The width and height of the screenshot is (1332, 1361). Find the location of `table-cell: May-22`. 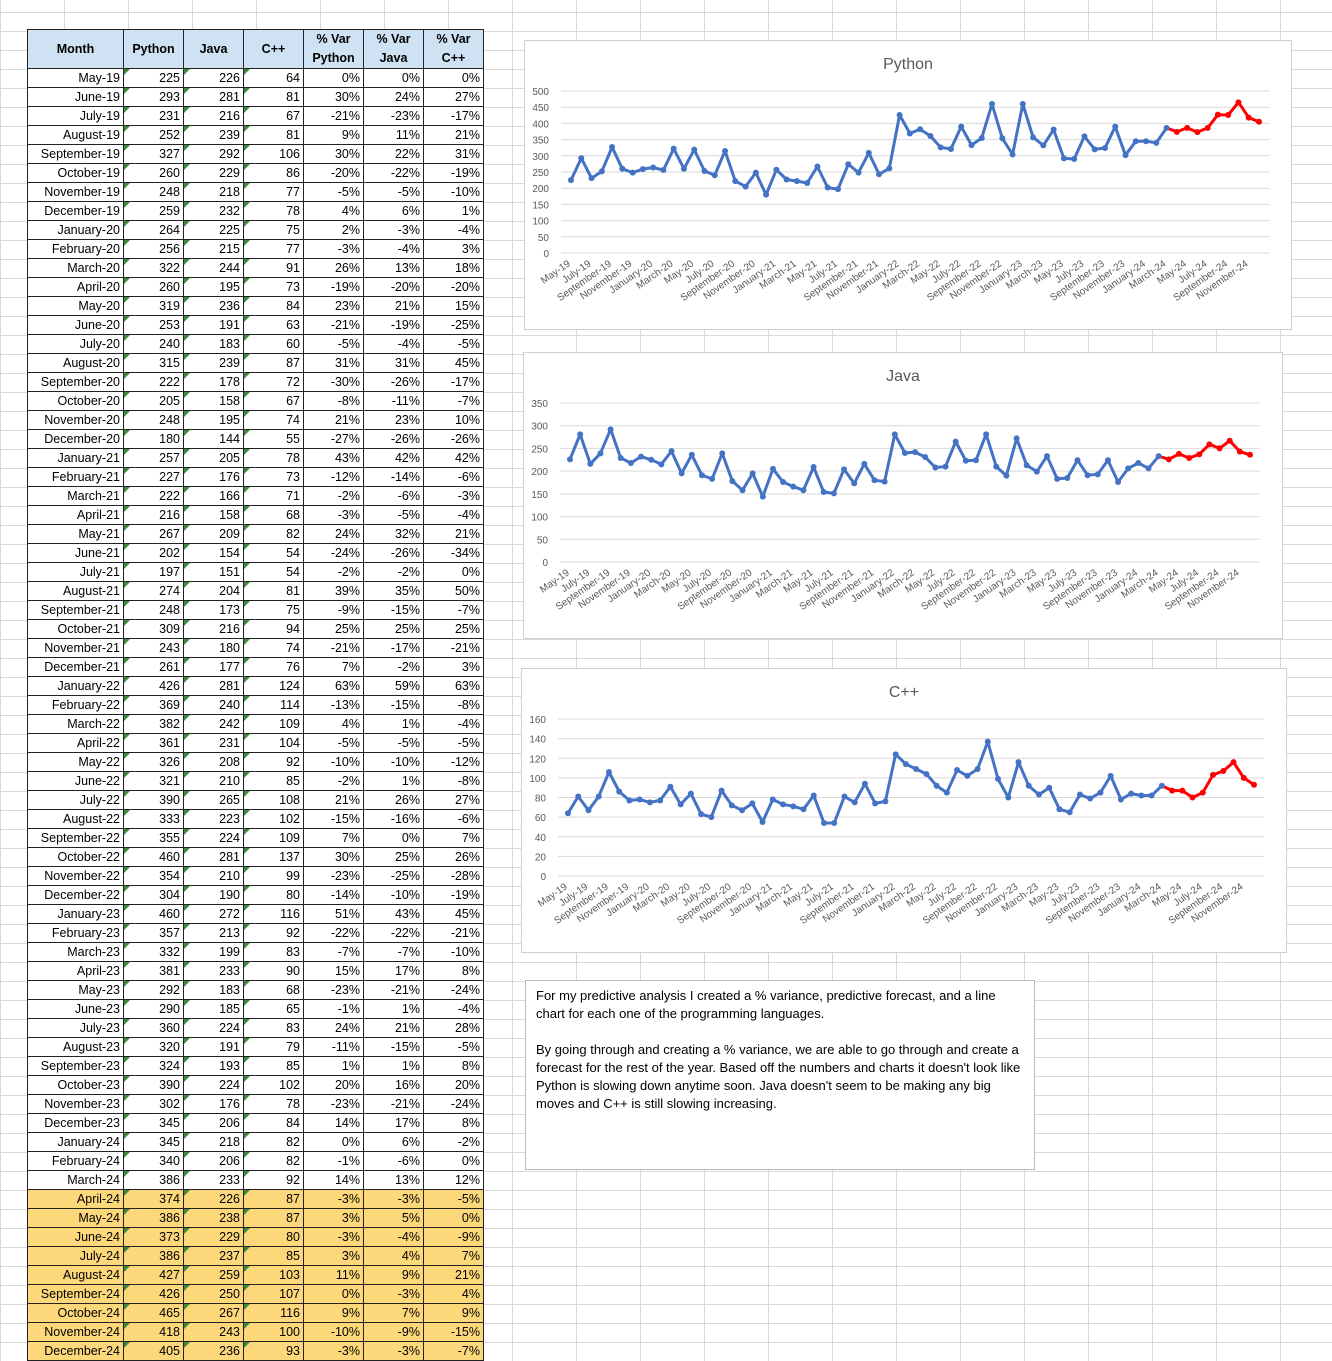

table-cell: May-22 is located at coordinates (75, 762).